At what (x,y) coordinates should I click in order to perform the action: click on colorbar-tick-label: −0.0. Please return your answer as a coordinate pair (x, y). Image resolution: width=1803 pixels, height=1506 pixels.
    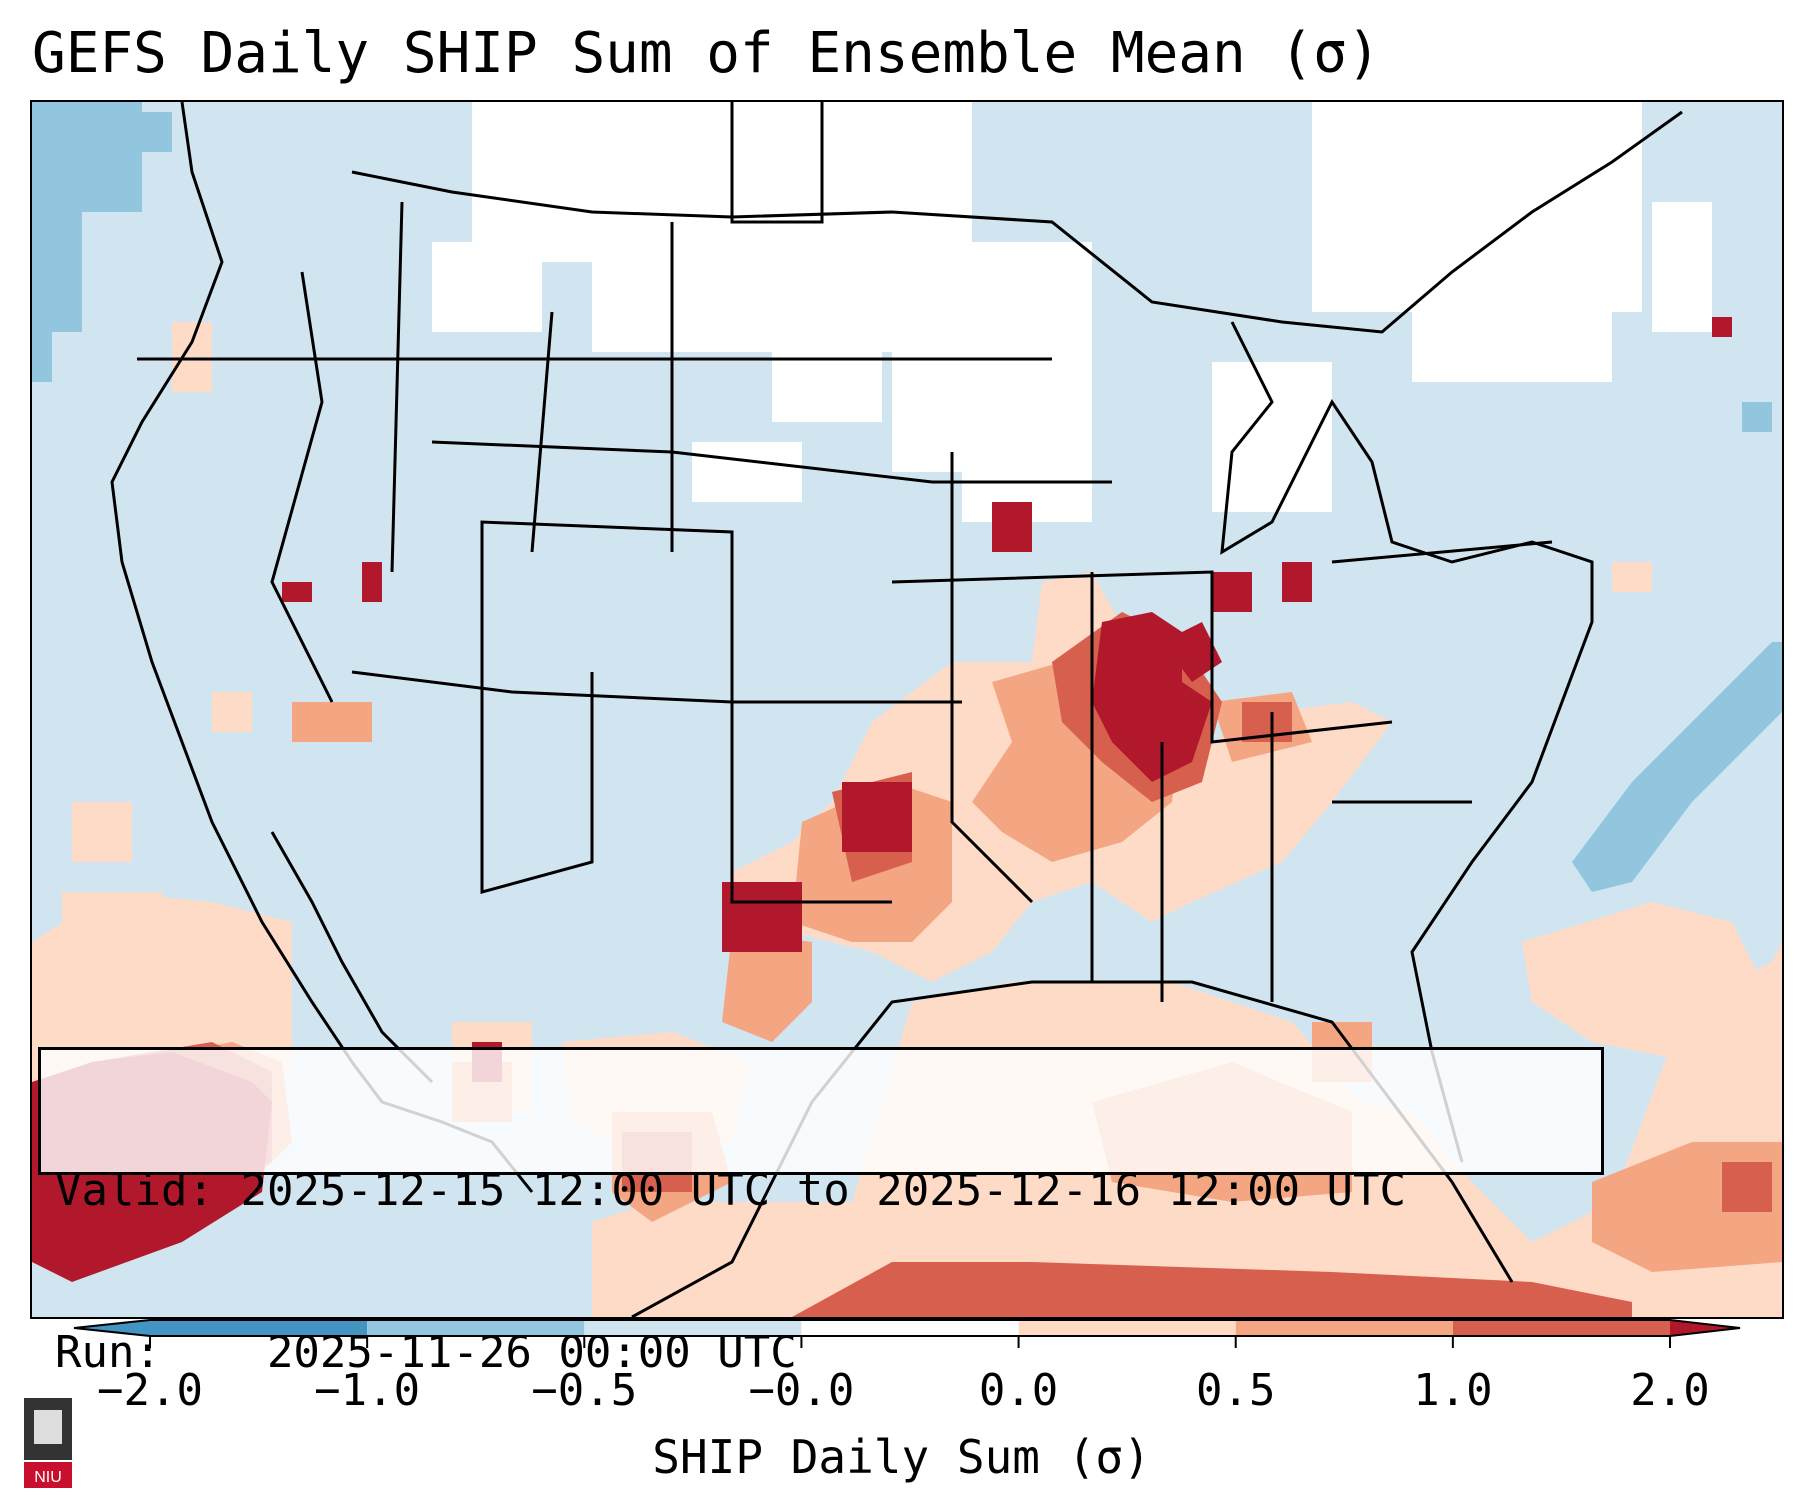
    Looking at the image, I should click on (801, 1390).